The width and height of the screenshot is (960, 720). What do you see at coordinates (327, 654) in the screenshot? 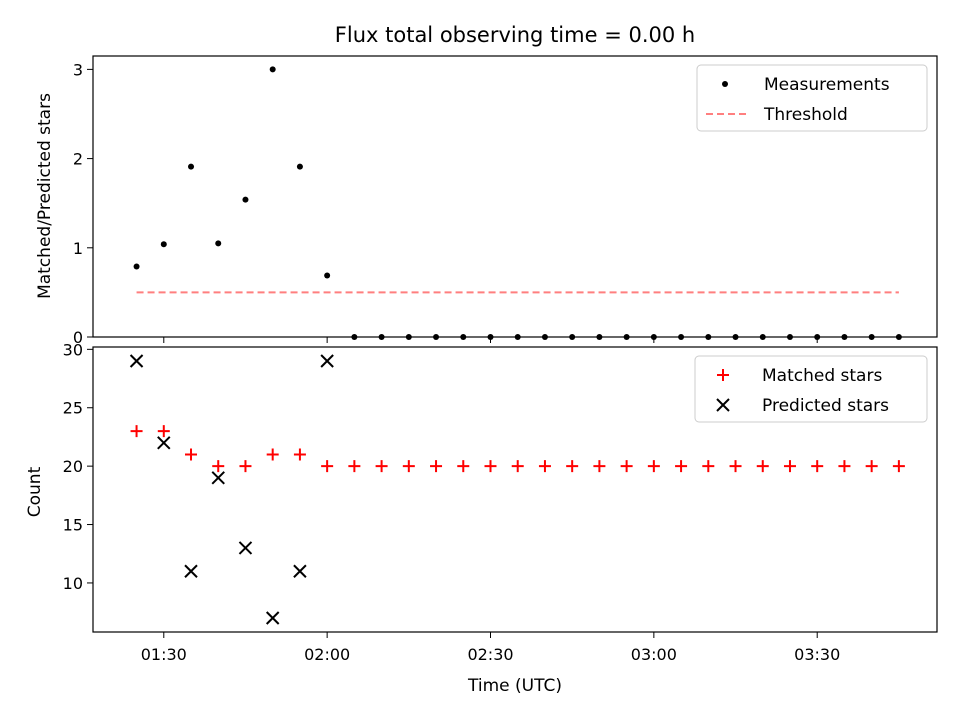
I see `x-tick-label: 02:00` at bounding box center [327, 654].